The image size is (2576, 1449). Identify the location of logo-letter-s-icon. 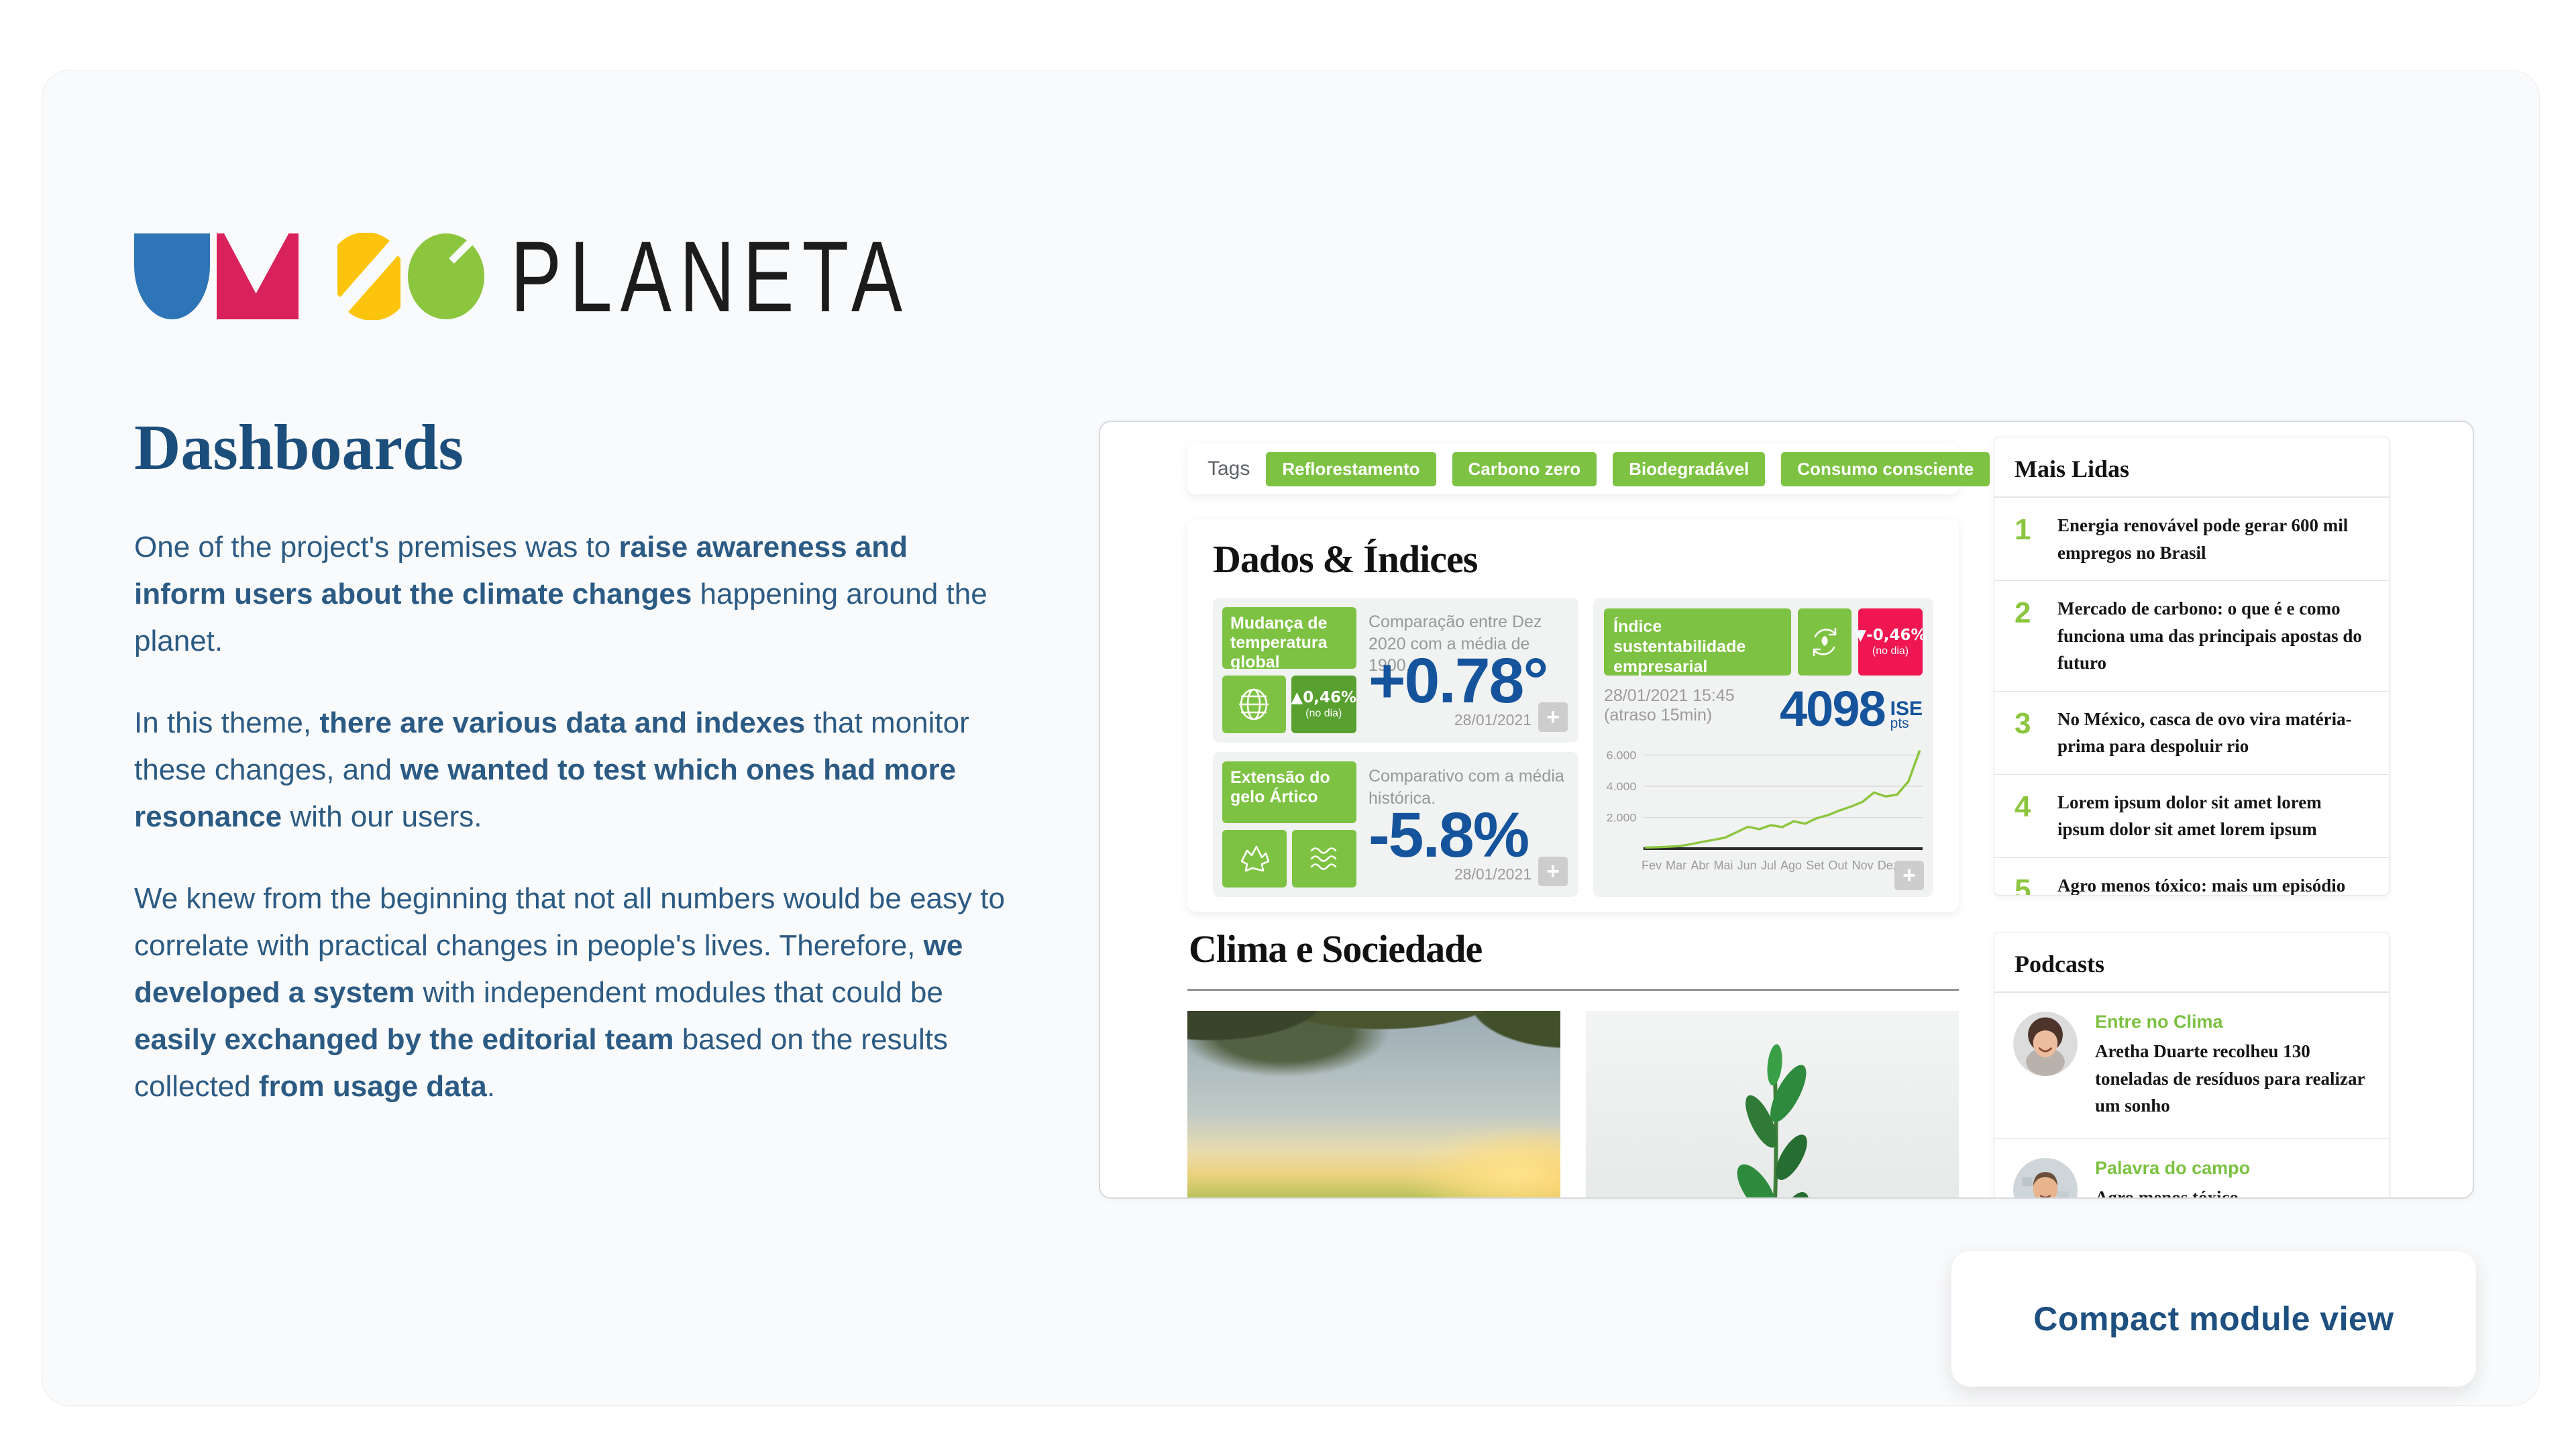
(368, 276).